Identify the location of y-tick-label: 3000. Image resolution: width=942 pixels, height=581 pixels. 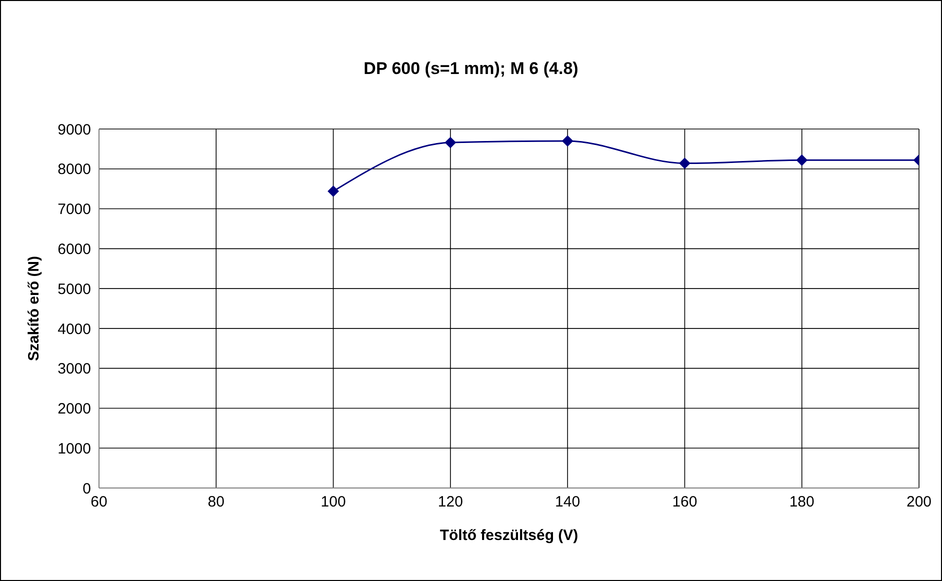
(74, 369).